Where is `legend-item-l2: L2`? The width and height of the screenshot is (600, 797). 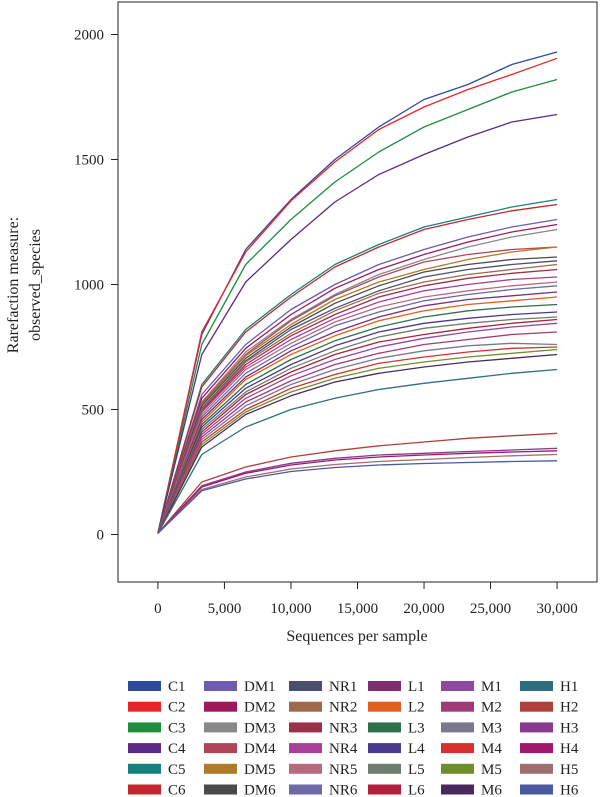 legend-item-l2: L2 is located at coordinates (396, 708).